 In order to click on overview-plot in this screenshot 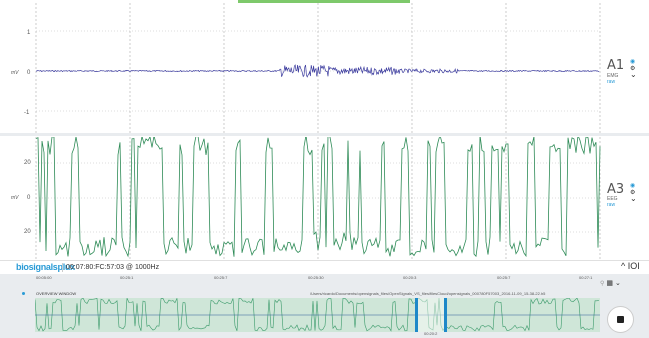, I will do `click(317, 314)`.